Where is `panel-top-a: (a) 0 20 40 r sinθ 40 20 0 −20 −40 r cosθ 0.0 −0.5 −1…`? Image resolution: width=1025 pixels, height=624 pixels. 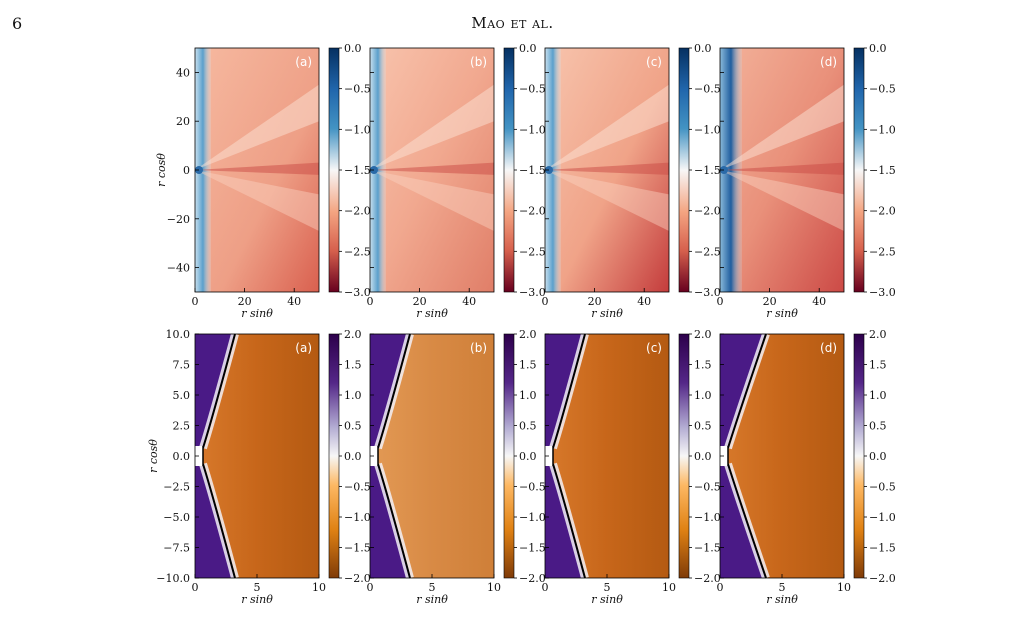
panel-top-a: (a) 0 20 40 r sinθ 40 20 0 −20 −40 r cosθ 0.0 −0.5 −1… is located at coordinates (263, 181).